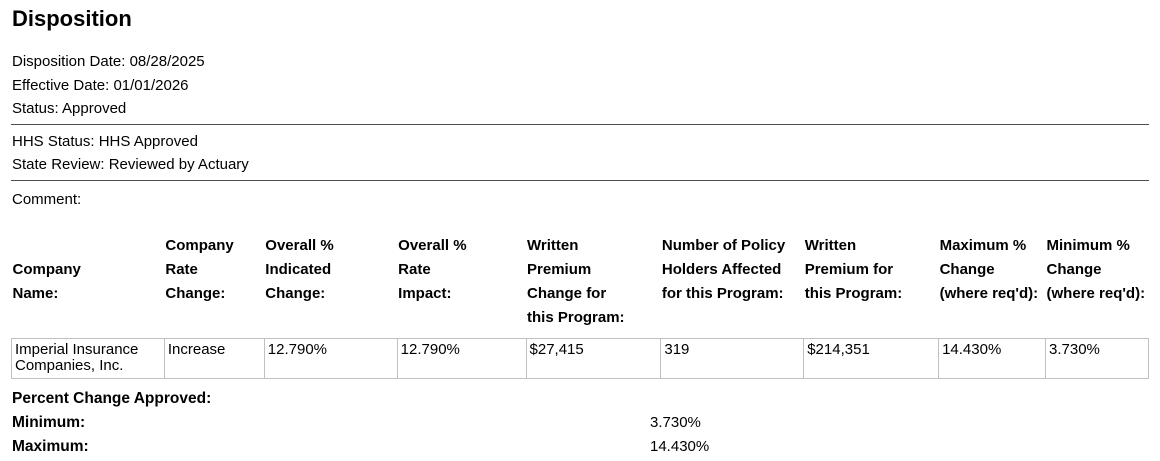  I want to click on disposition-date-line: Disposition Date: 08/28/2025, so click(580, 62).